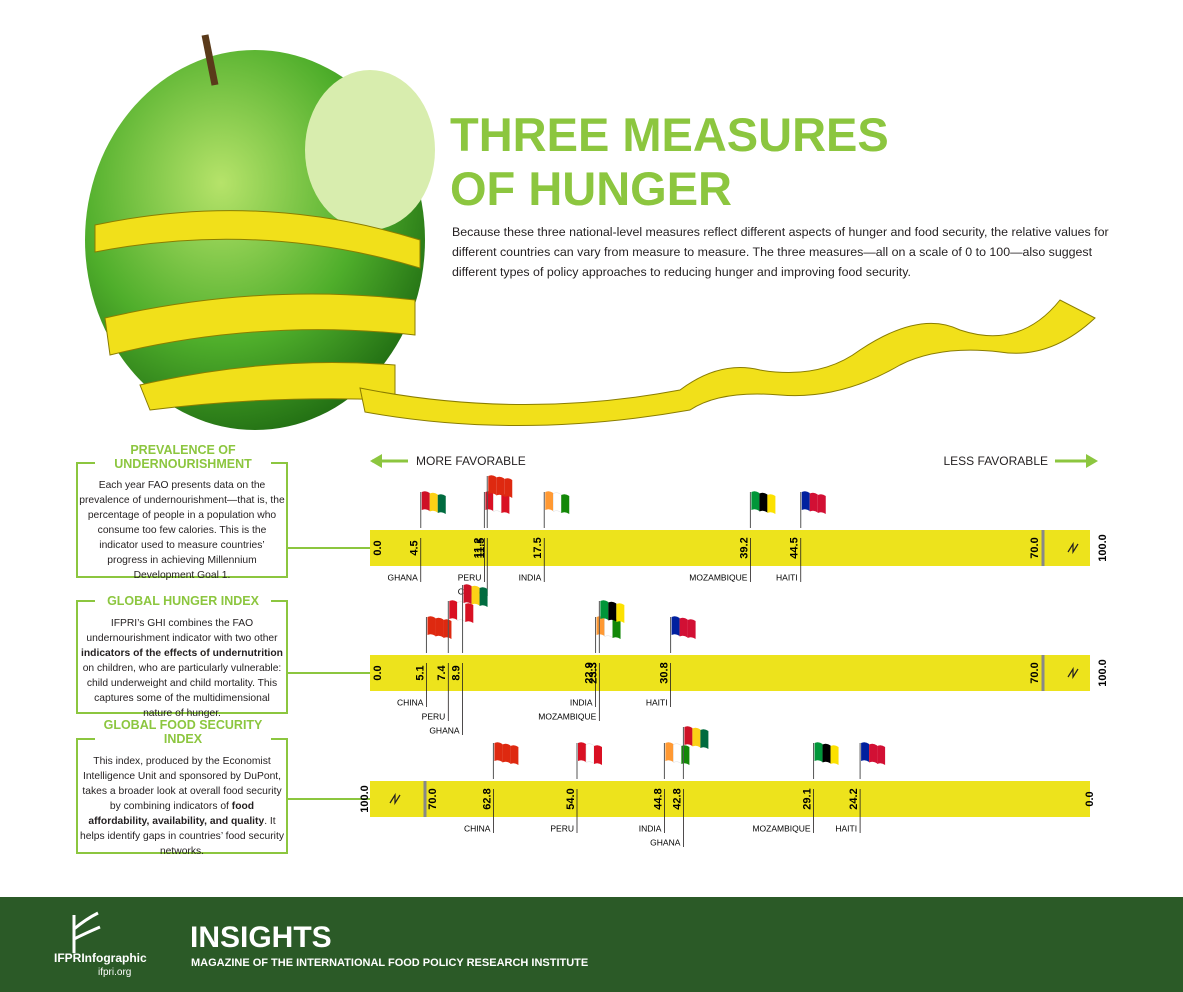 This screenshot has height=992, width=1183. I want to click on brand: INSIGHTS, so click(261, 937).